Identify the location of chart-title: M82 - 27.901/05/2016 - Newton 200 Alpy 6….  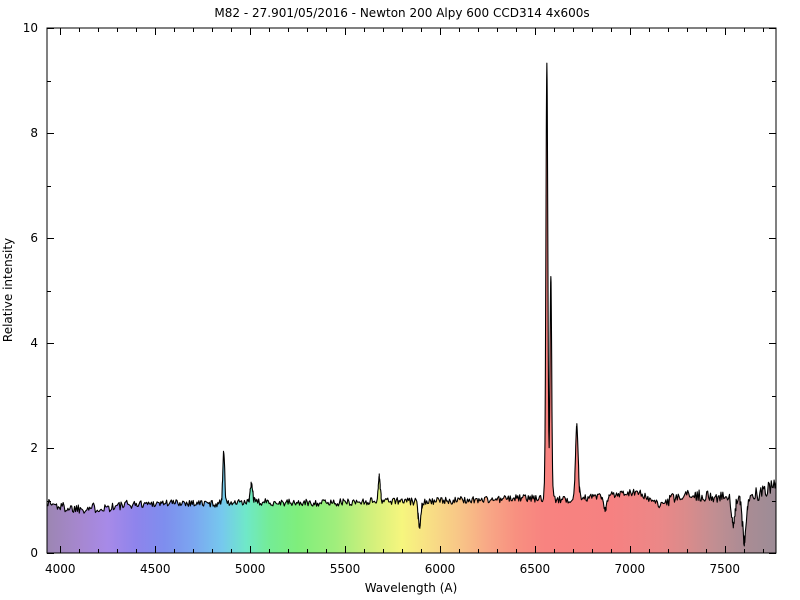
(401, 13).